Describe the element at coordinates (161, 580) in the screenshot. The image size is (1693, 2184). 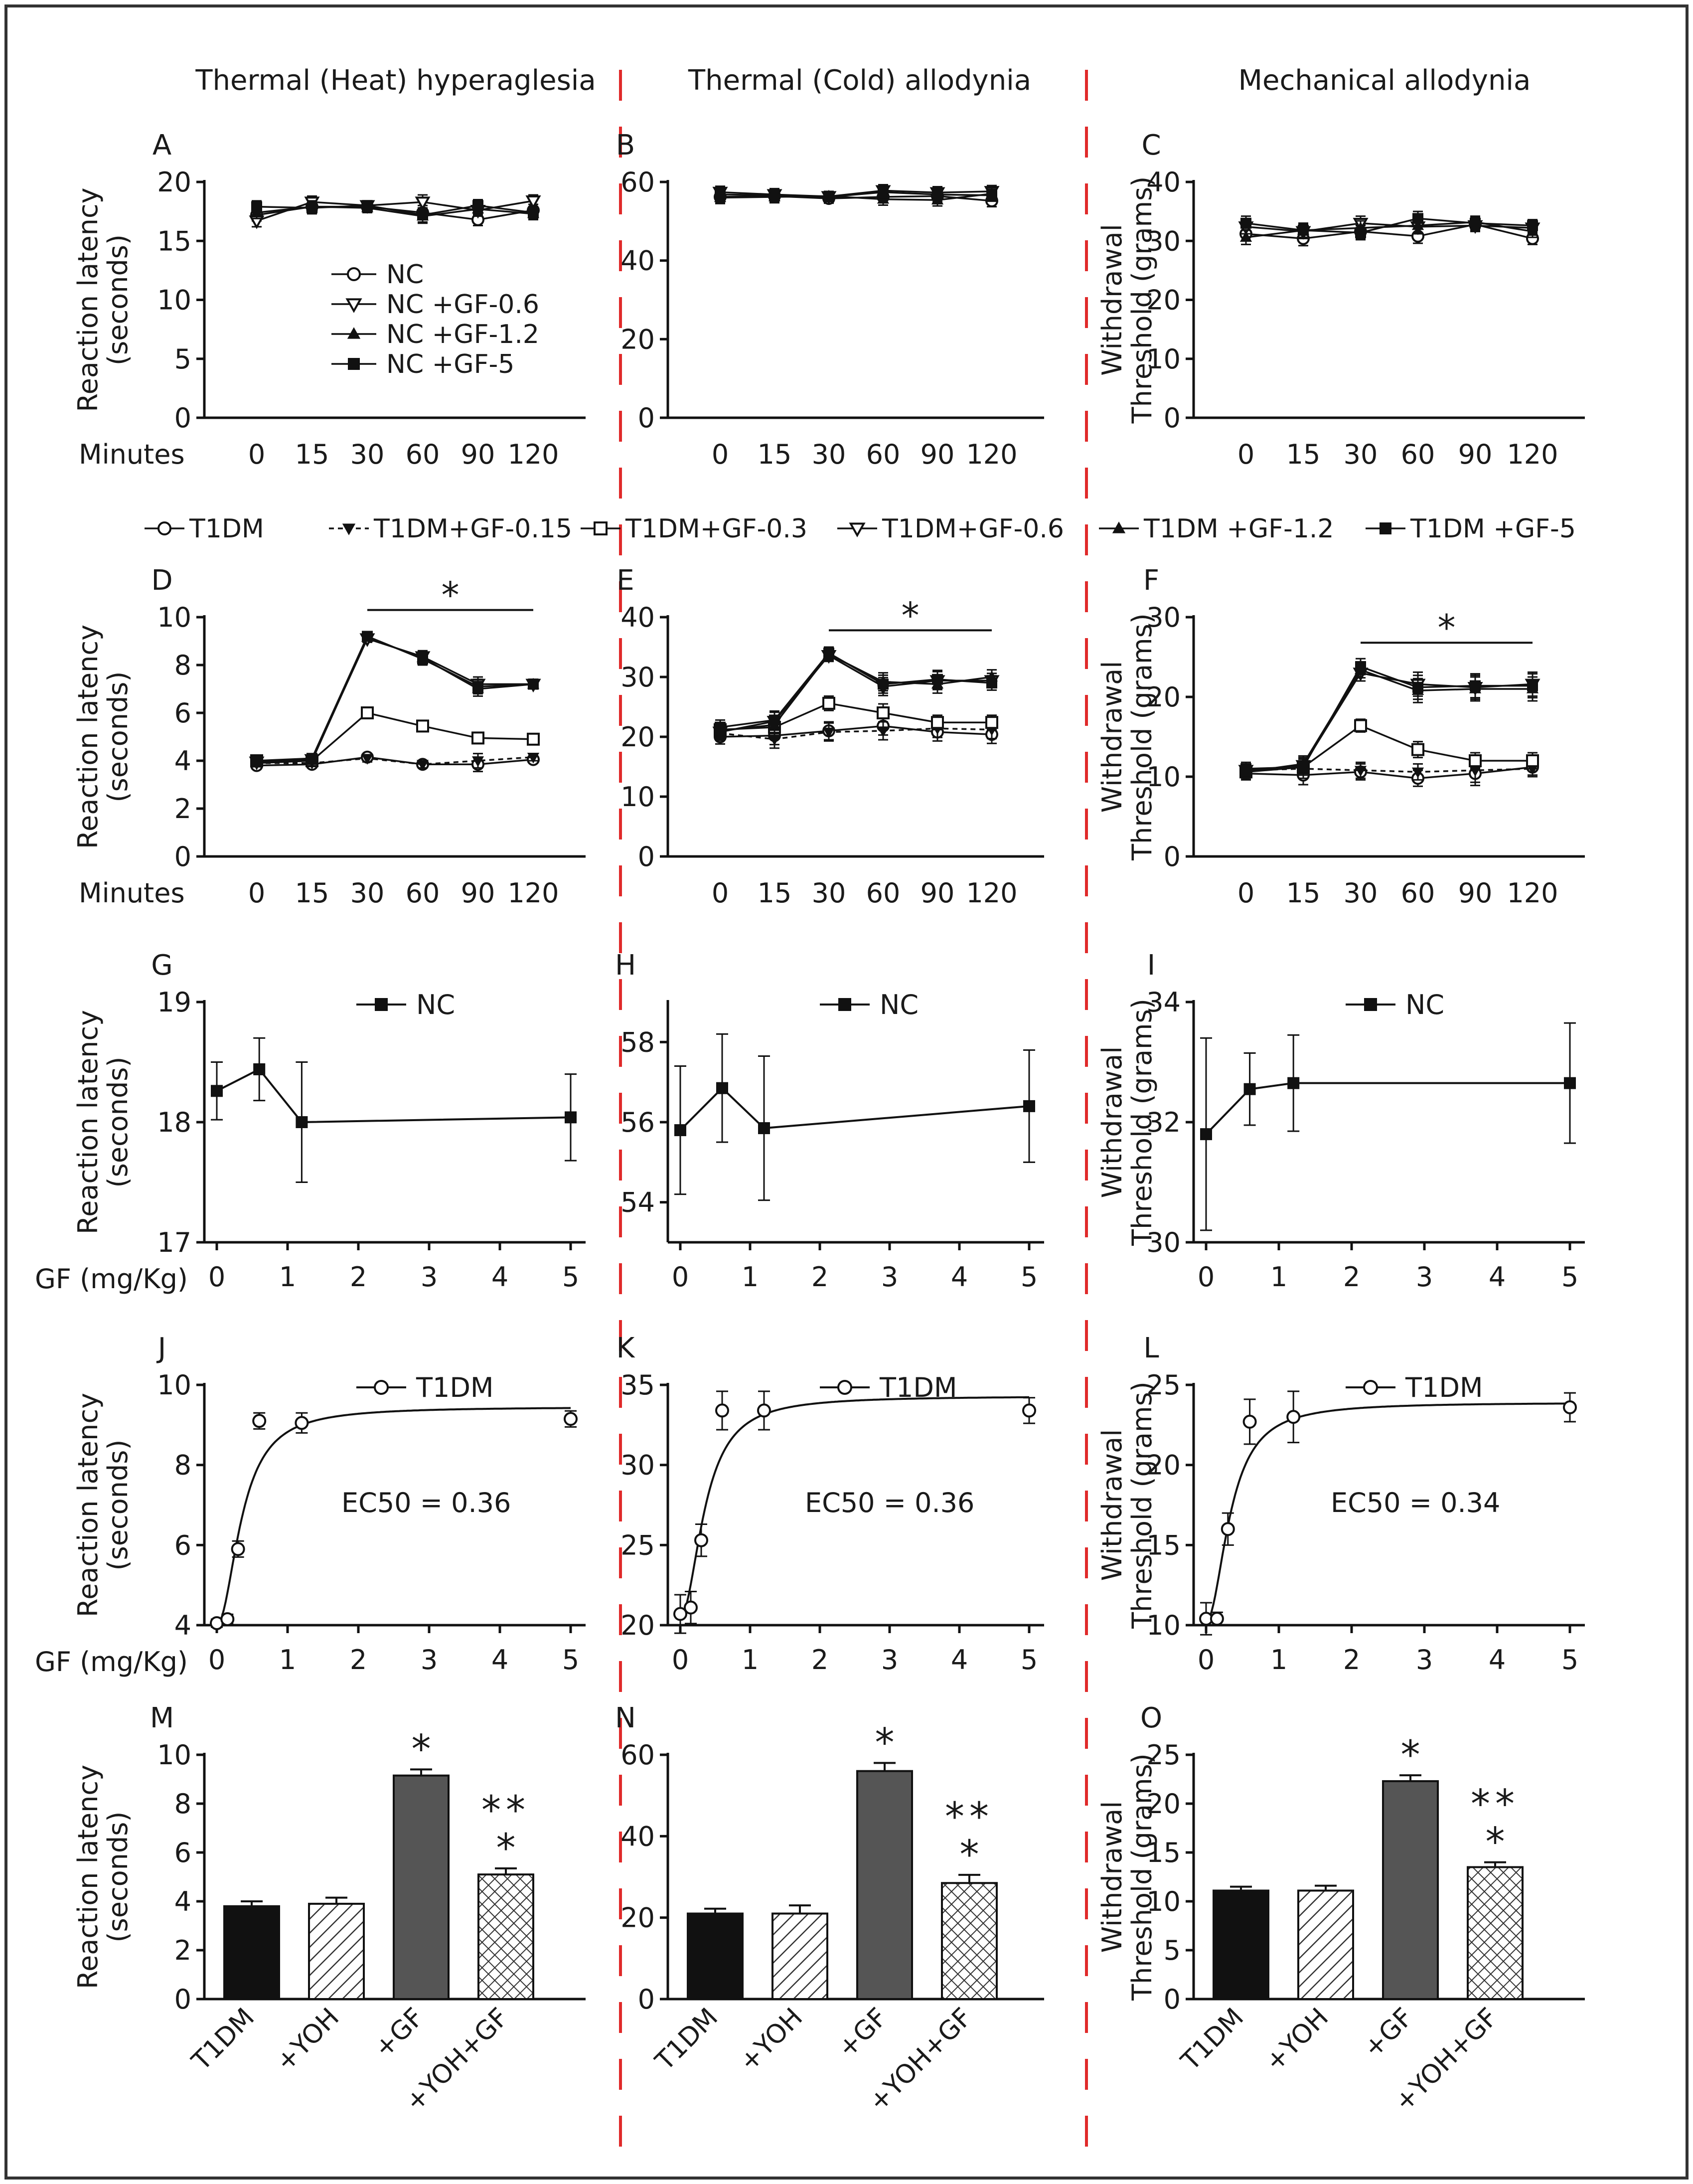
I see `panel-label: D` at that location.